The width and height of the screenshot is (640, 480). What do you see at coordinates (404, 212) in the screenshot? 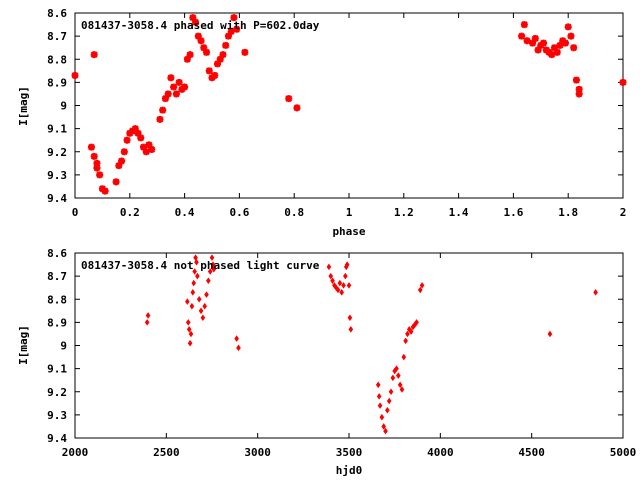
I see `x-tick-label: 1.2` at bounding box center [404, 212].